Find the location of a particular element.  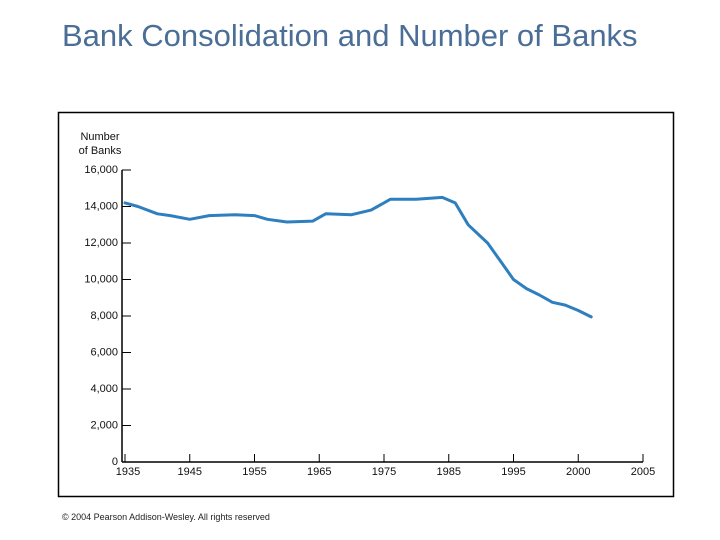

x-tick-label: 1985 is located at coordinates (449, 472).